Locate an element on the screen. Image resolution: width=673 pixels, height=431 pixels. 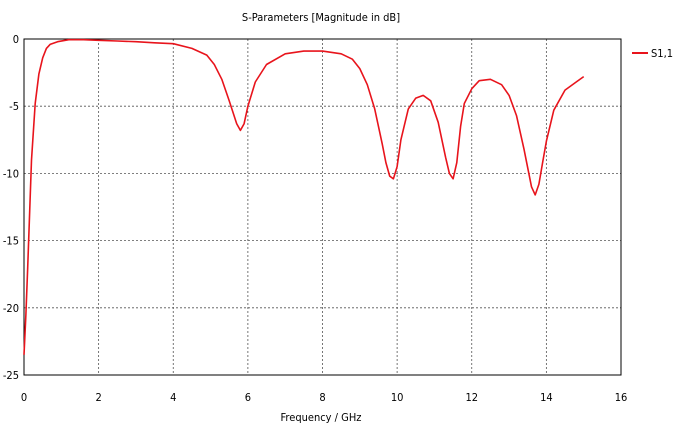
y-tick-label: -20 is located at coordinates (11, 308).